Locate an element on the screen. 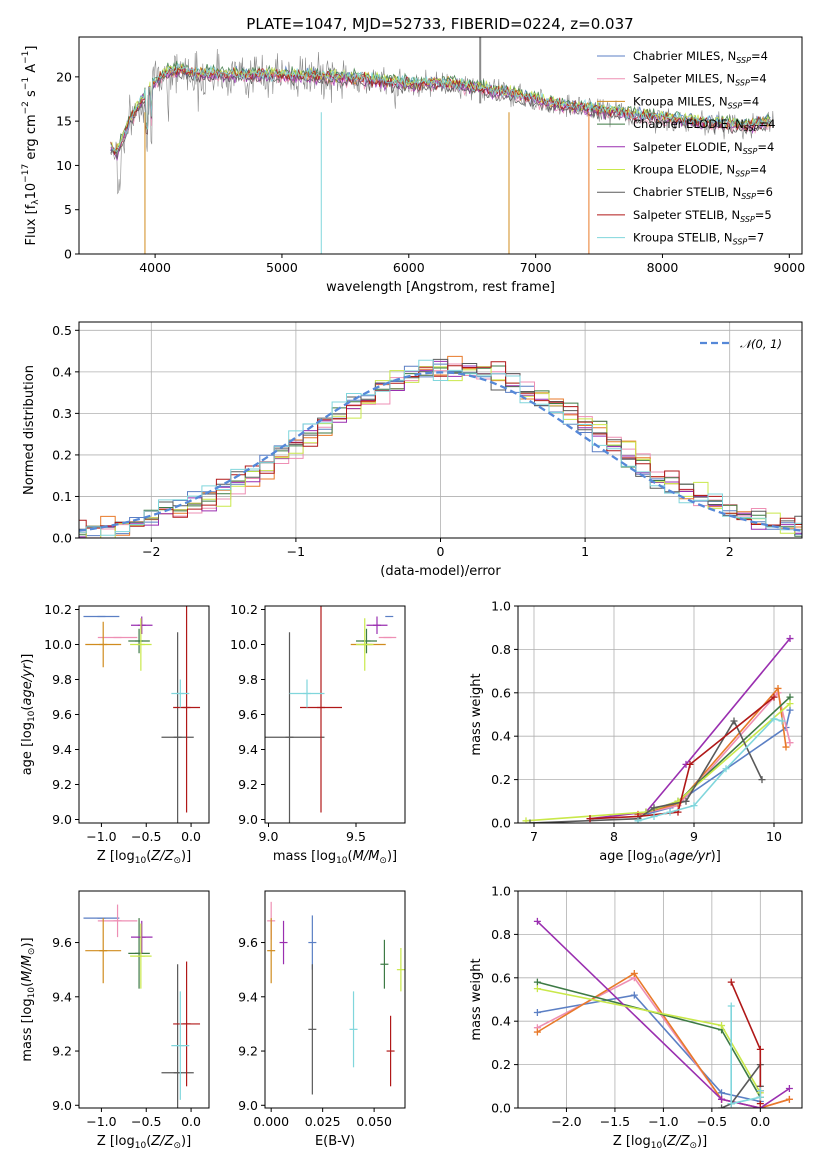 The image size is (819, 1170). y-tick-label: 10.2 is located at coordinates (58, 609).